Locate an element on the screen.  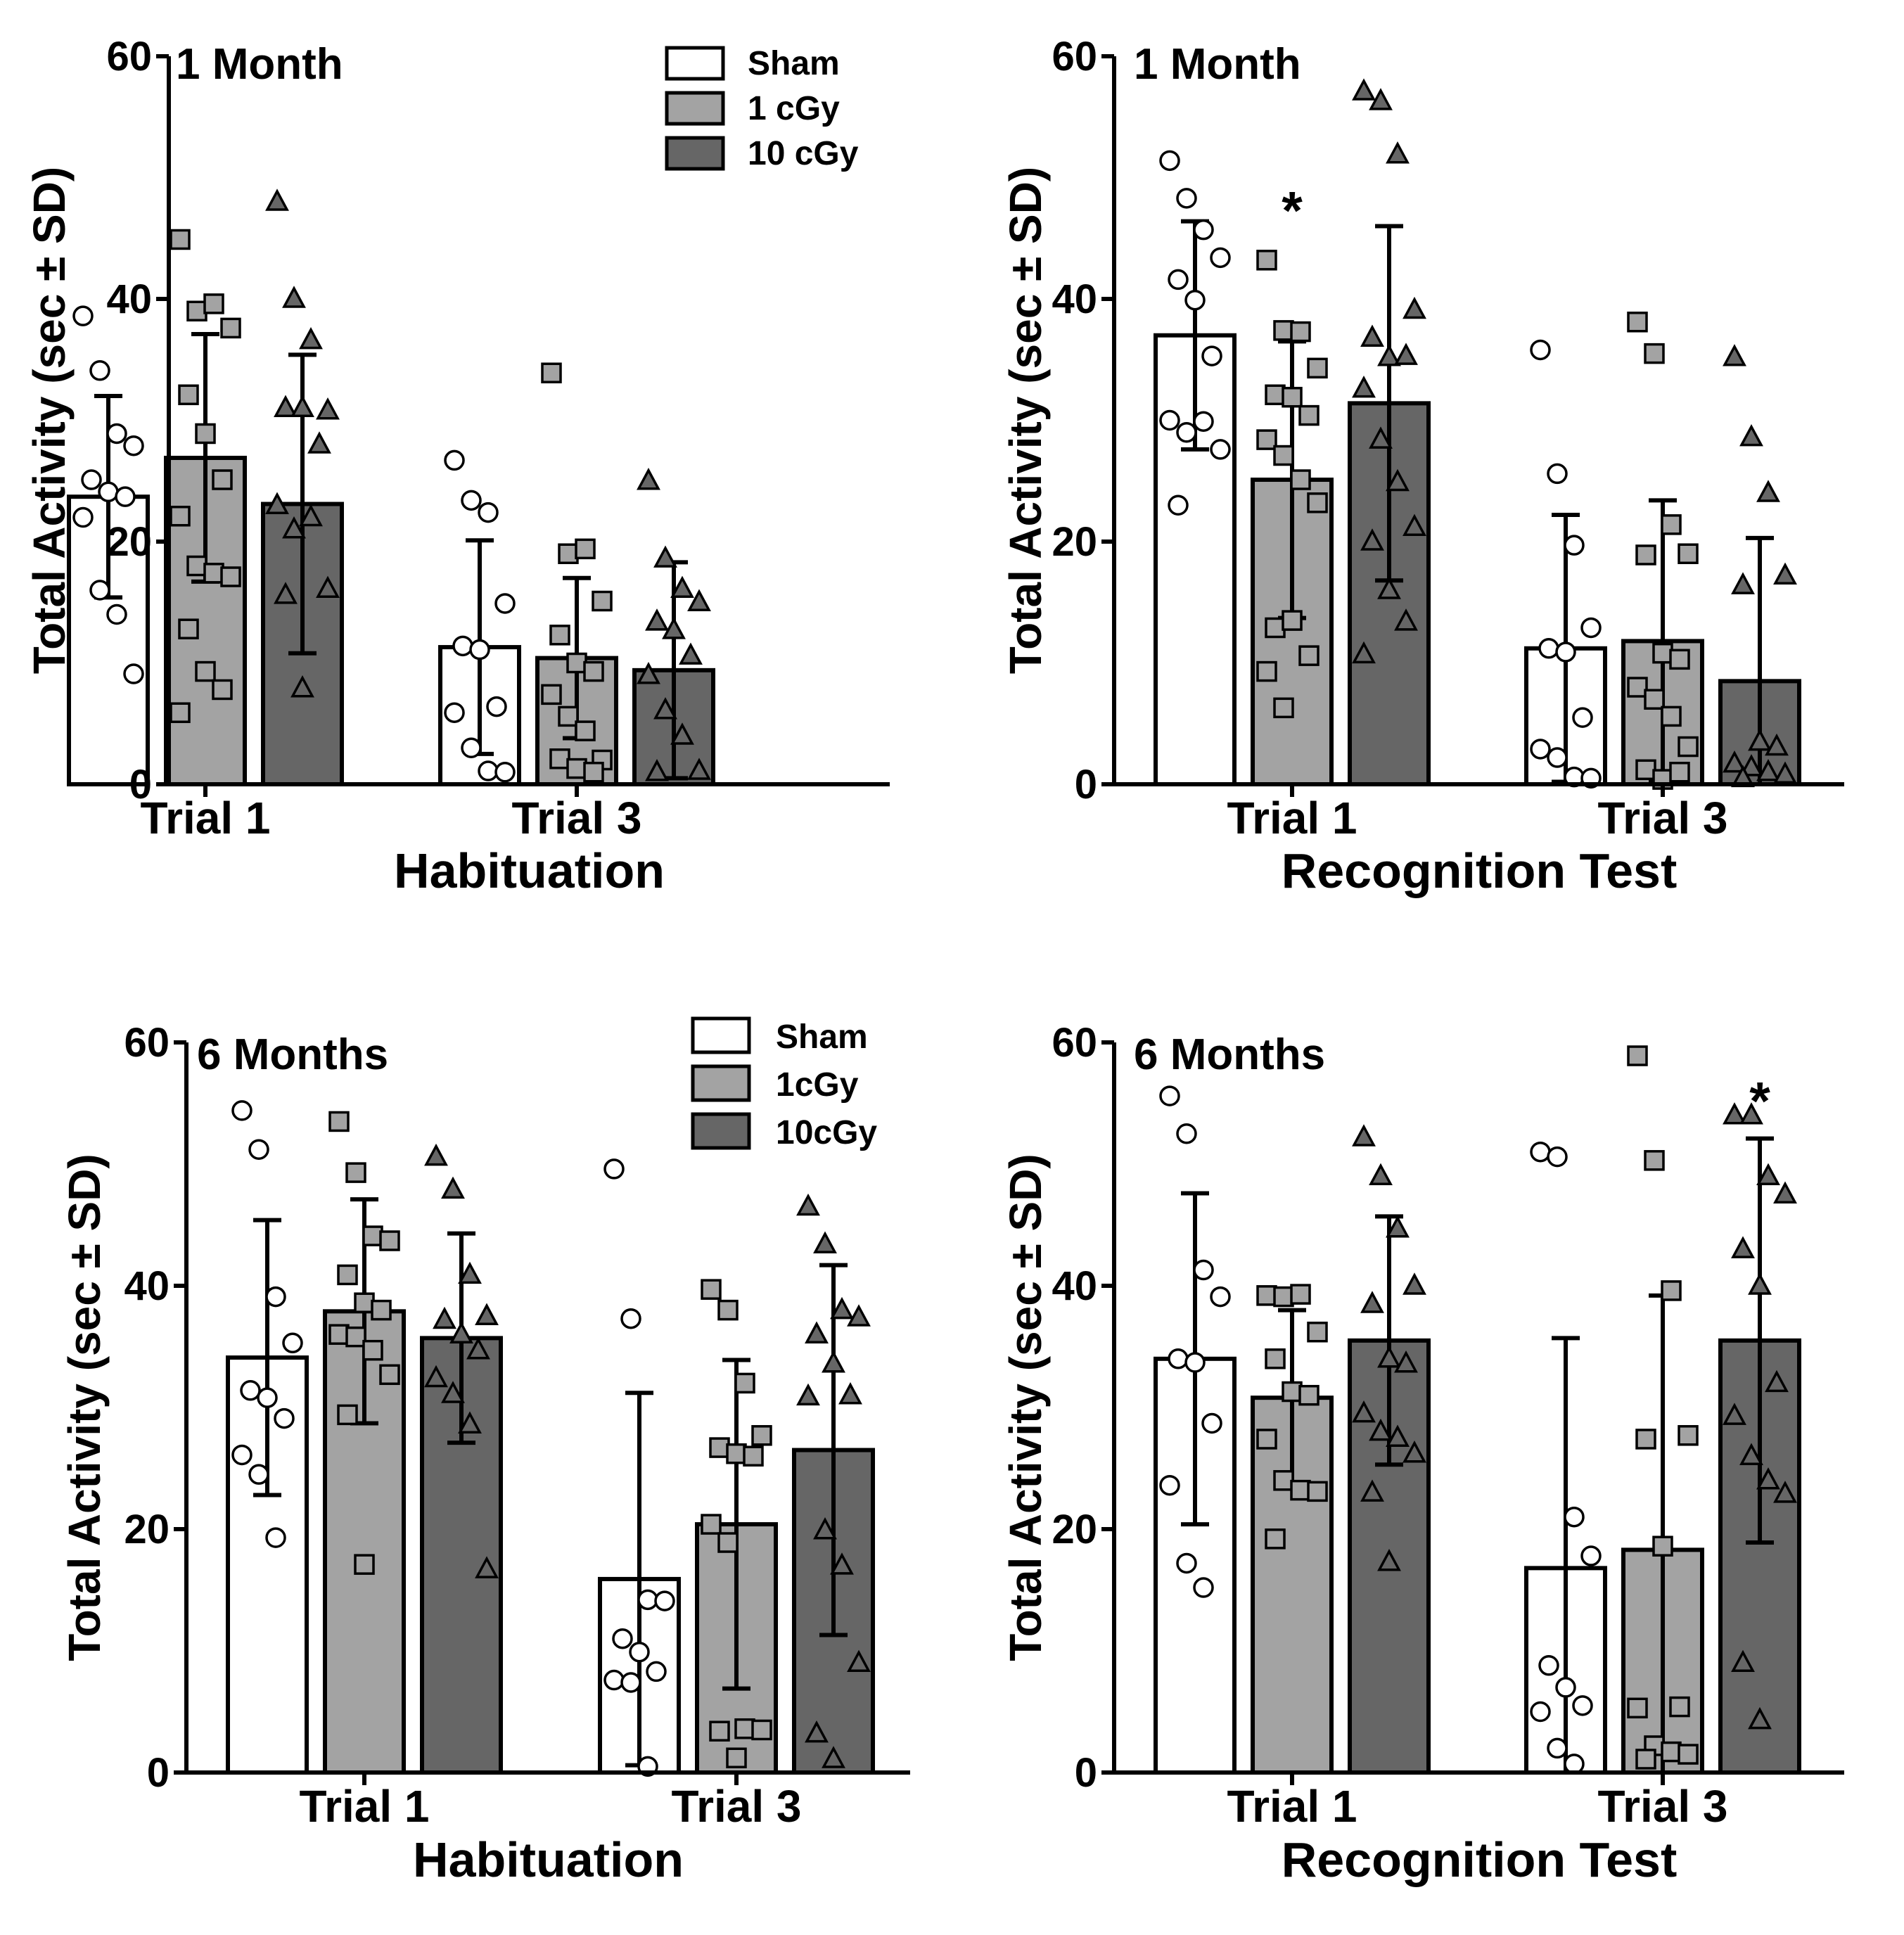
panel-title: 1 Month is located at coordinates (259, 64).